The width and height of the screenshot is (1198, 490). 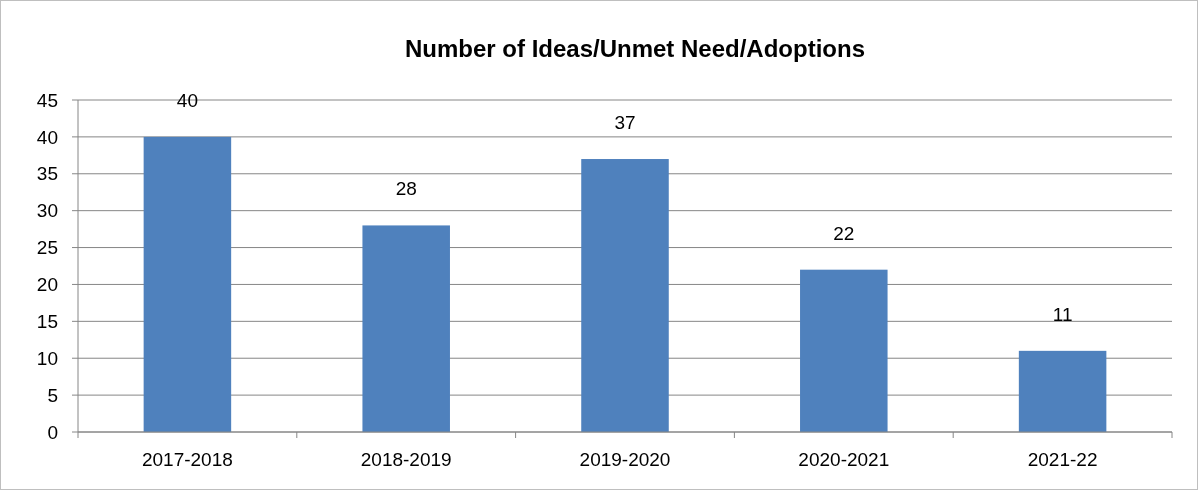 I want to click on data-label: 37, so click(x=625, y=123).